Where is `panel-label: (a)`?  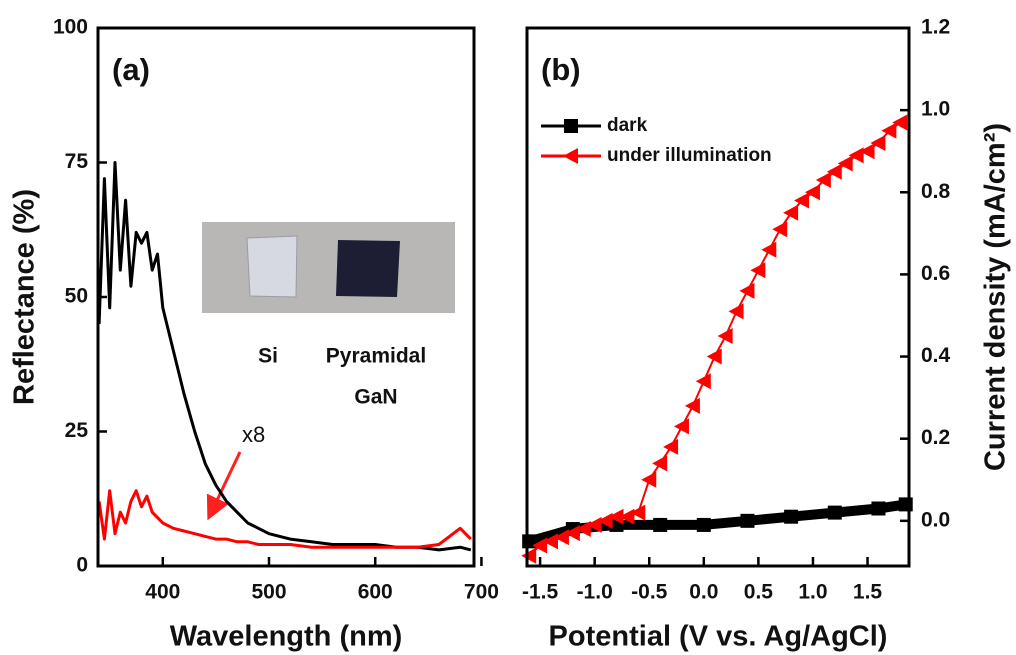
panel-label: (a) is located at coordinates (131, 69).